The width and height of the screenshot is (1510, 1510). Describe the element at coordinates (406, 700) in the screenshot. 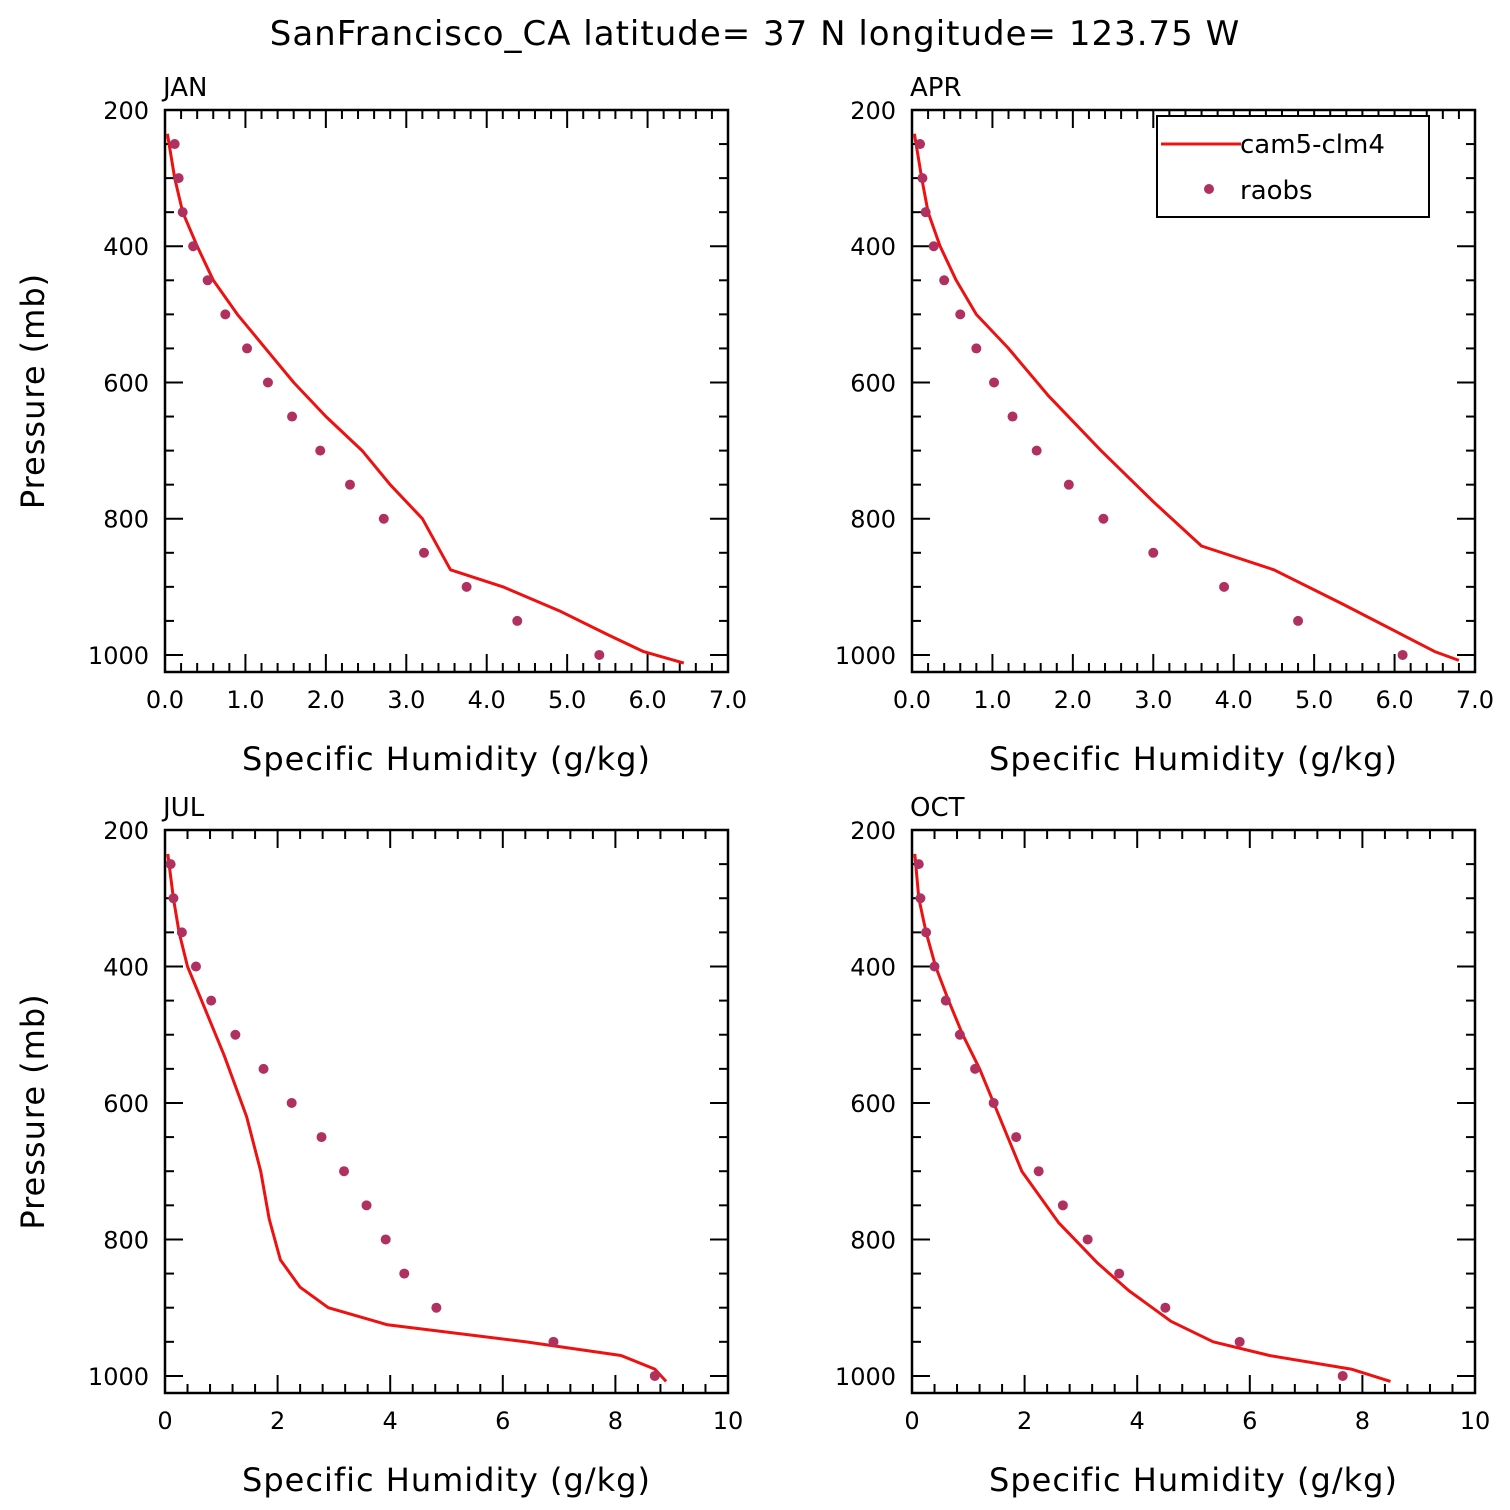

I see `x-tick-label: 3.0` at that location.